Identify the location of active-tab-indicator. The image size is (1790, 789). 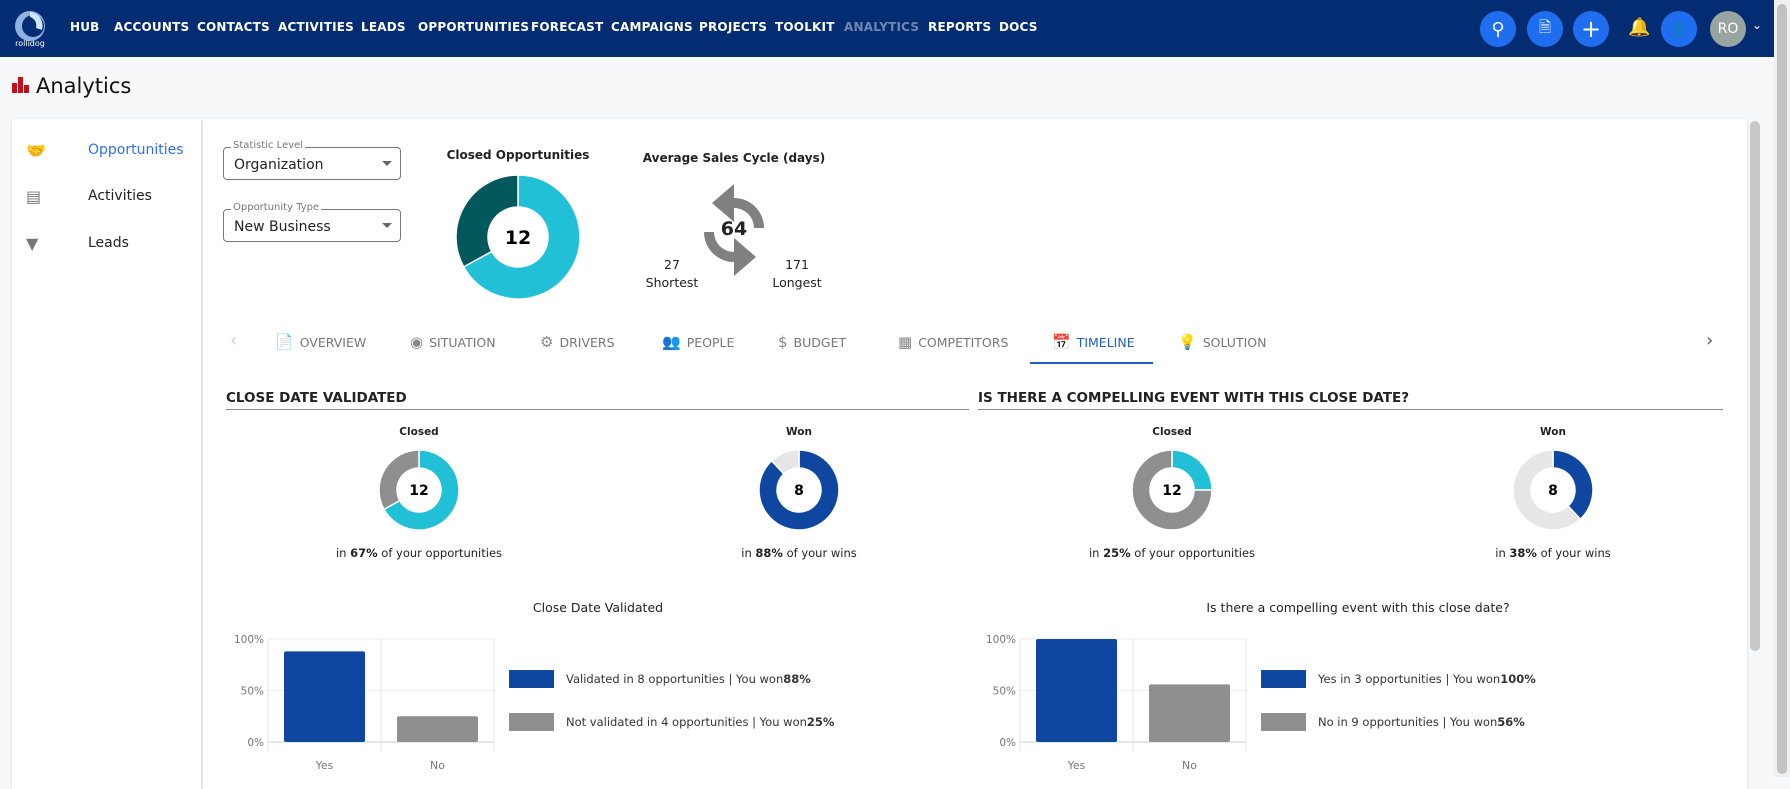
(1091, 363).